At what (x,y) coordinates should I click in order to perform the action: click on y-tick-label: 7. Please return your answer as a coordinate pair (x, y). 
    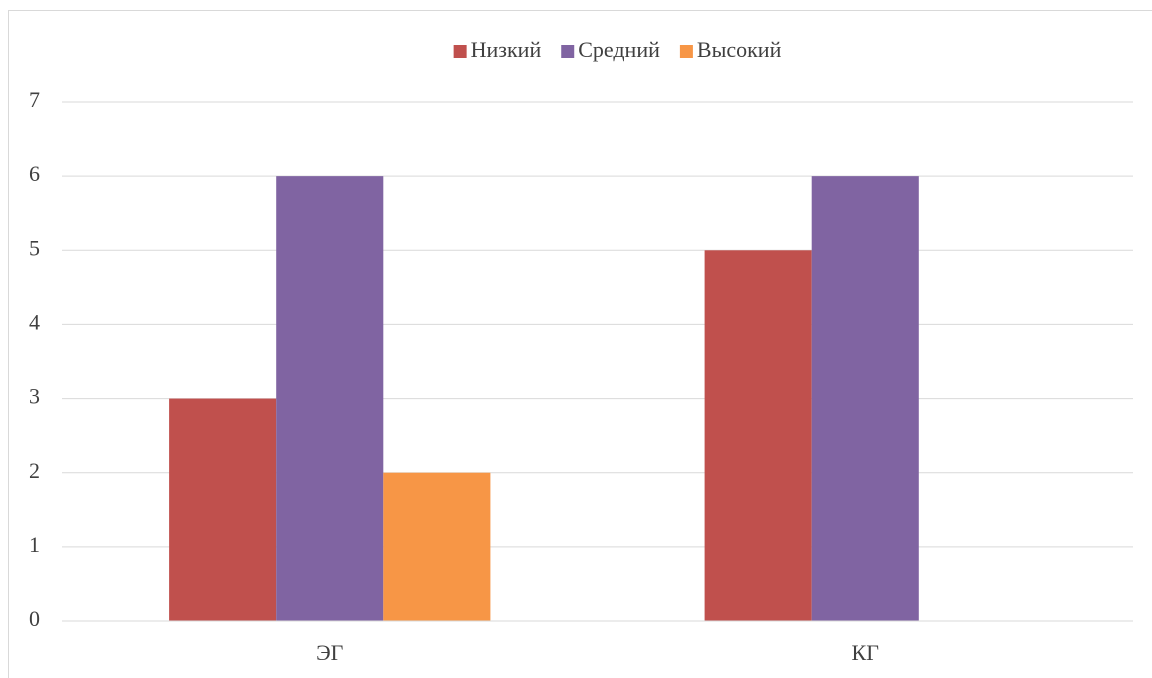
    Looking at the image, I should click on (34, 99).